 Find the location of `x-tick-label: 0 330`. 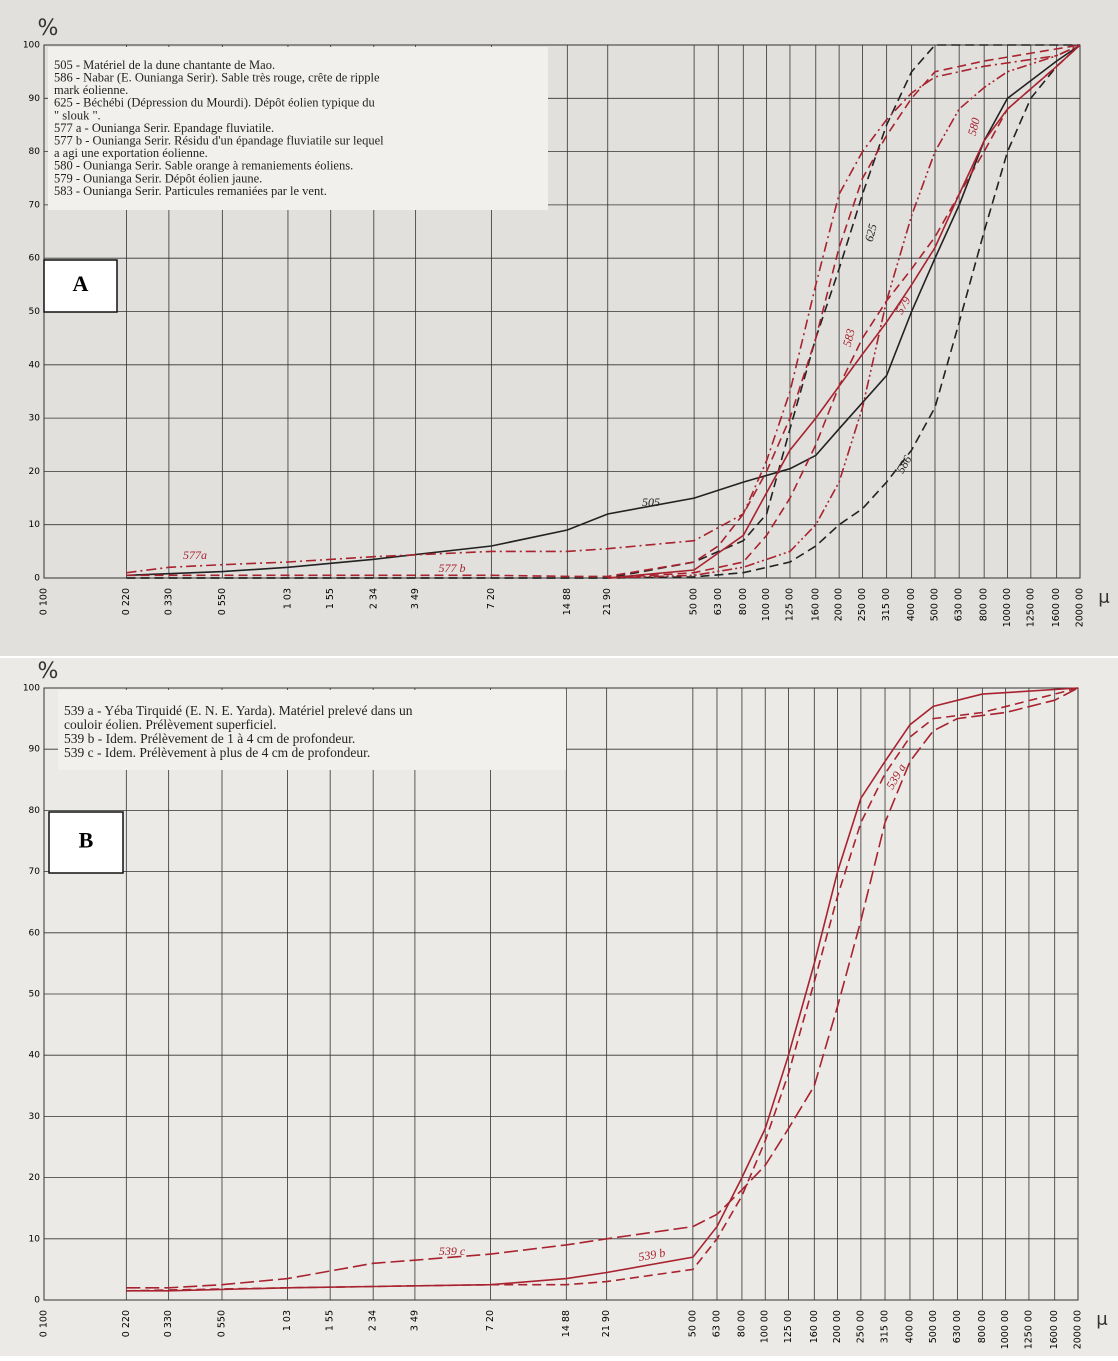

x-tick-label: 0 330 is located at coordinates (168, 1323).